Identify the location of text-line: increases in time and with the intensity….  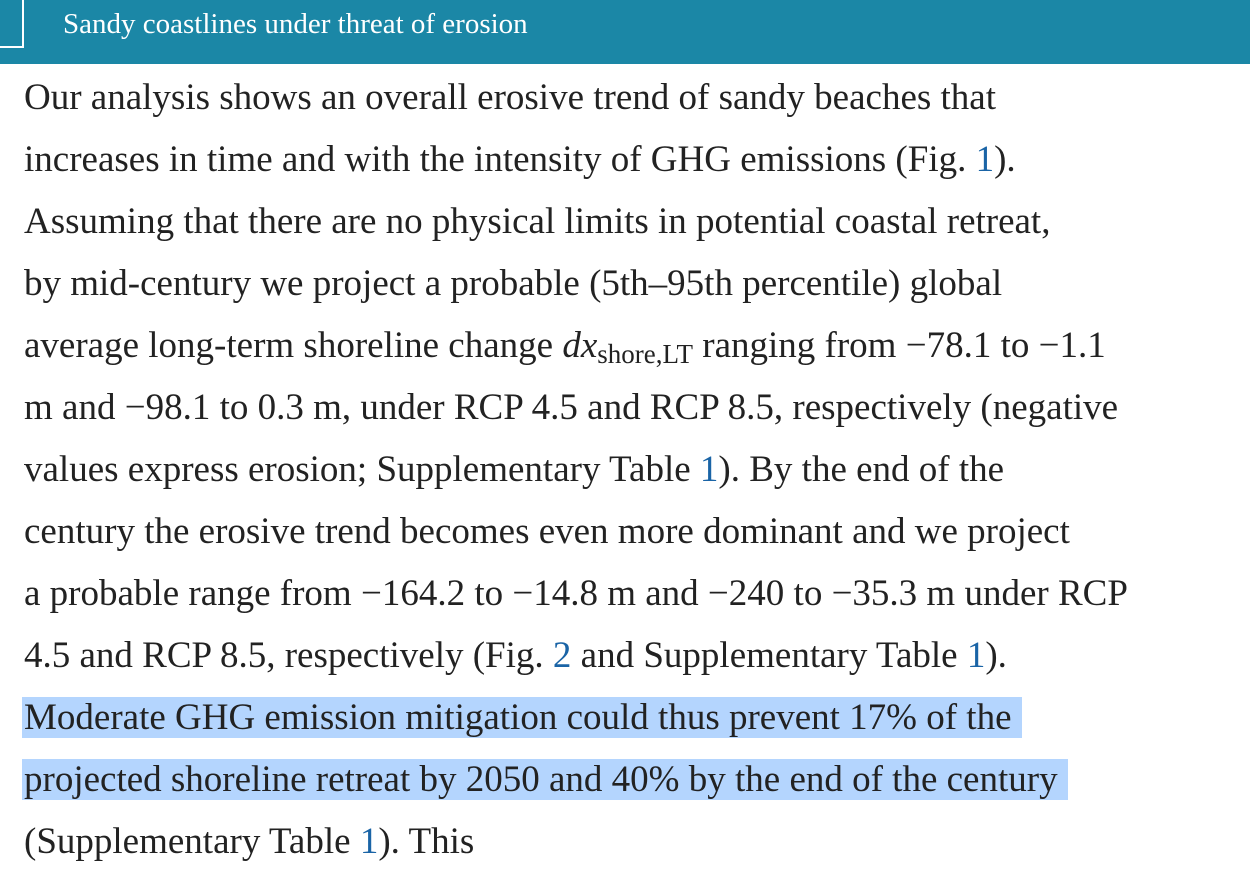
(520, 160).